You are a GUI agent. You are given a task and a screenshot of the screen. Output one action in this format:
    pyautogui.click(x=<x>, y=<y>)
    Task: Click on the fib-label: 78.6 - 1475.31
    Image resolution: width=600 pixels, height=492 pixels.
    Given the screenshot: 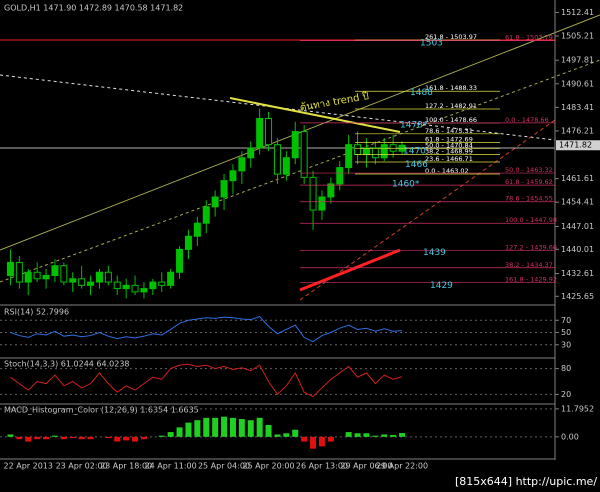 What is the action you would take?
    pyautogui.click(x=449, y=131)
    